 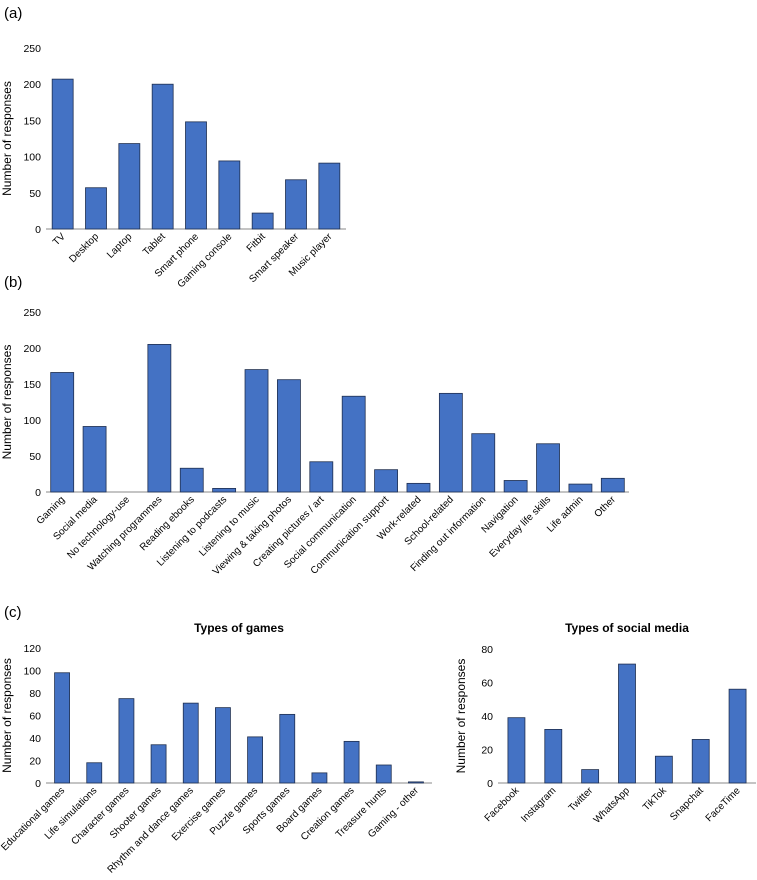 What do you see at coordinates (461, 716) in the screenshot?
I see `y-axis-label-3: Number of responses` at bounding box center [461, 716].